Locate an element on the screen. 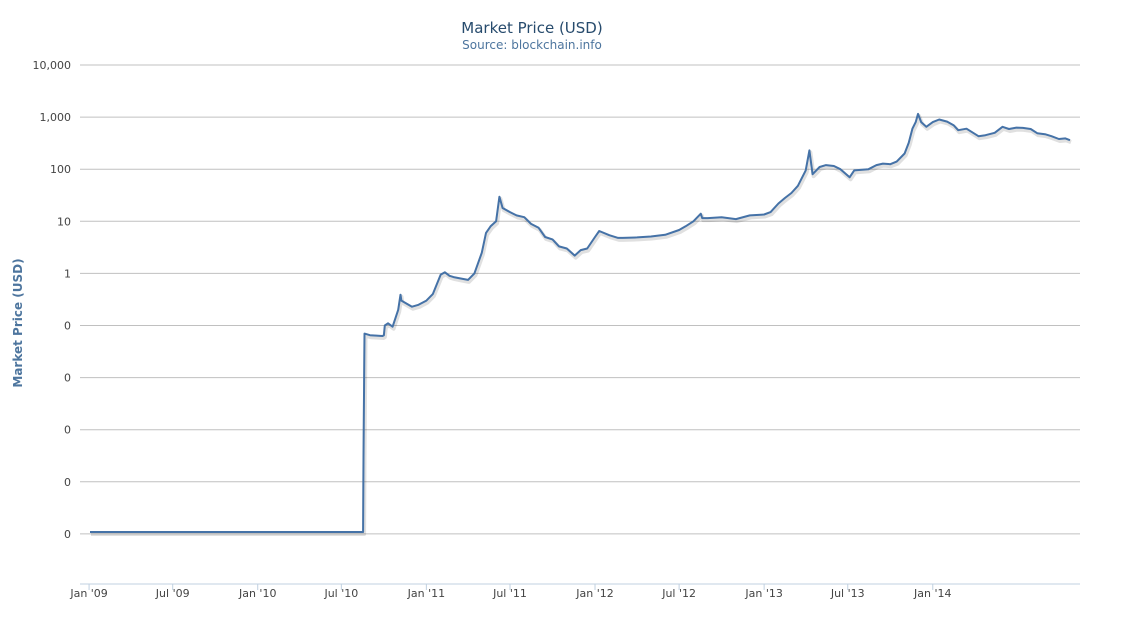 The width and height of the screenshot is (1141, 621). chart-title: Market Price (USD) is located at coordinates (531, 28).